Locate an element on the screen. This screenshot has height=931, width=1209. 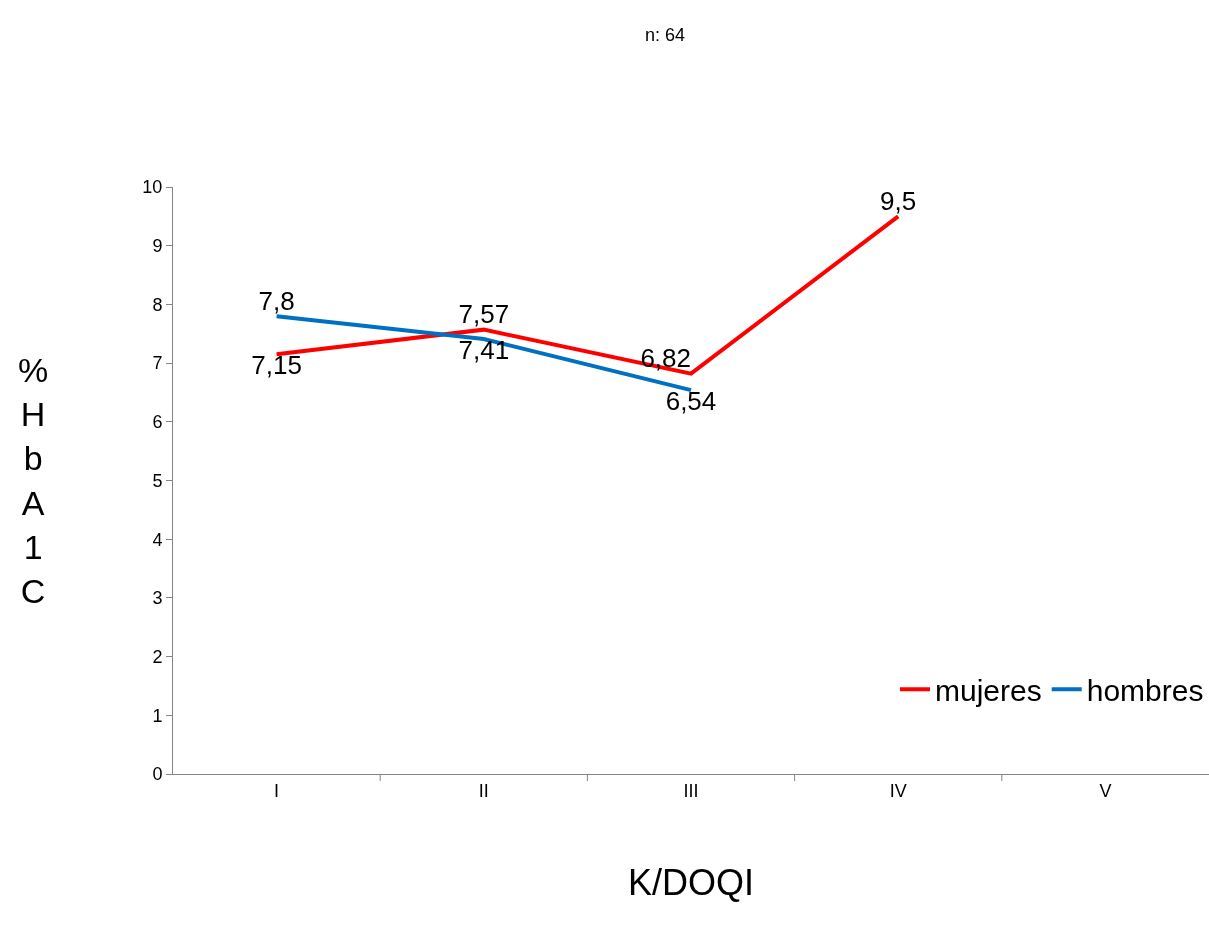
data-label: 7,15 is located at coordinates (276, 364).